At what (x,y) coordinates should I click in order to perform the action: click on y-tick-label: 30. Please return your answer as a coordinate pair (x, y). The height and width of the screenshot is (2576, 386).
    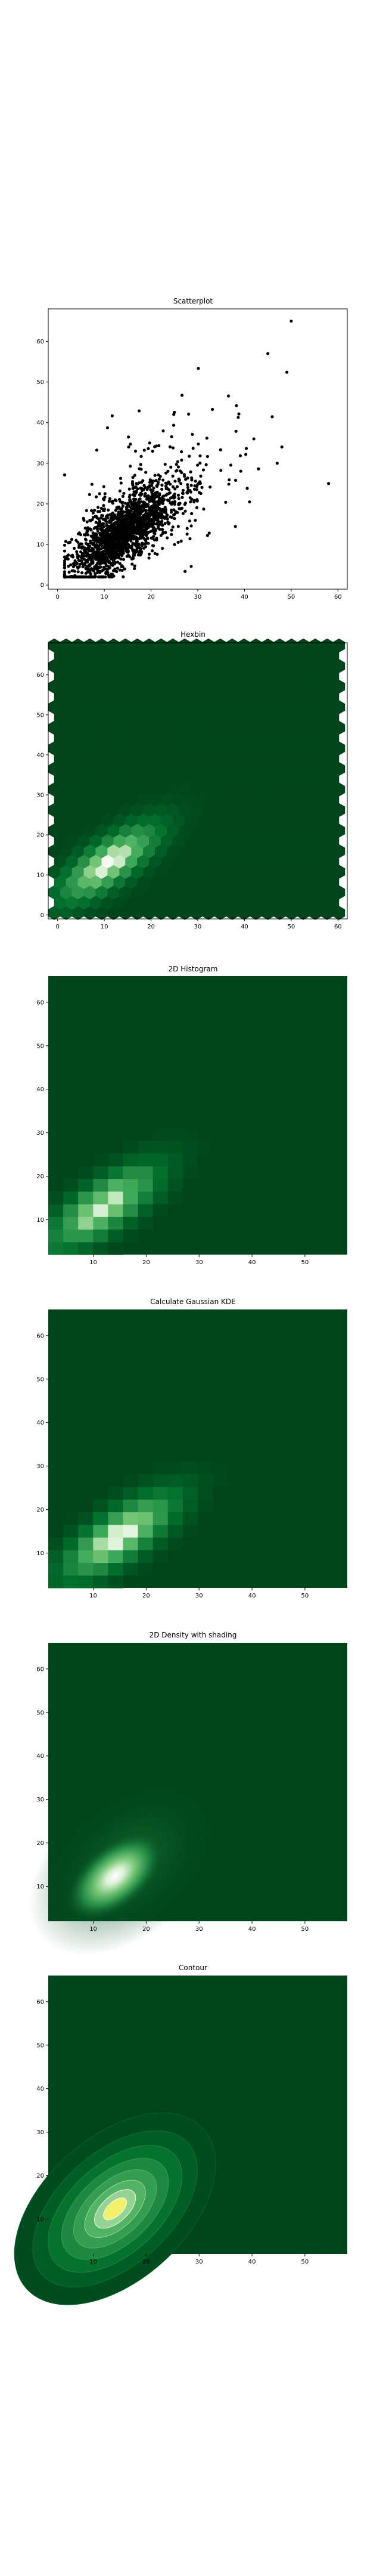
    Looking at the image, I should click on (40, 2132).